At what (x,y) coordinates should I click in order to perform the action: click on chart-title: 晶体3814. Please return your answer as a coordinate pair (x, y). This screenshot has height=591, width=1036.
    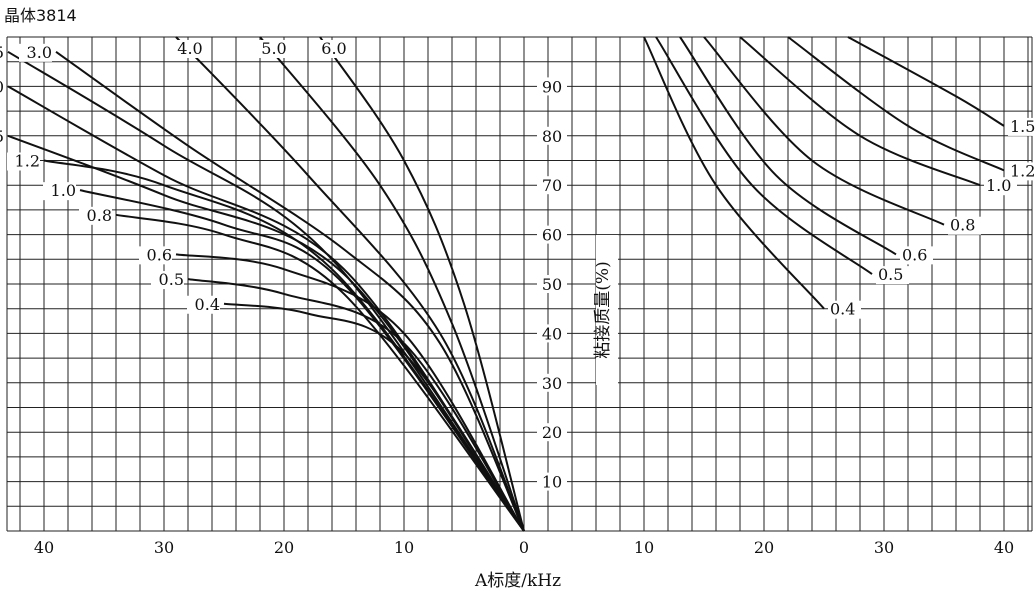
    Looking at the image, I should click on (40, 15).